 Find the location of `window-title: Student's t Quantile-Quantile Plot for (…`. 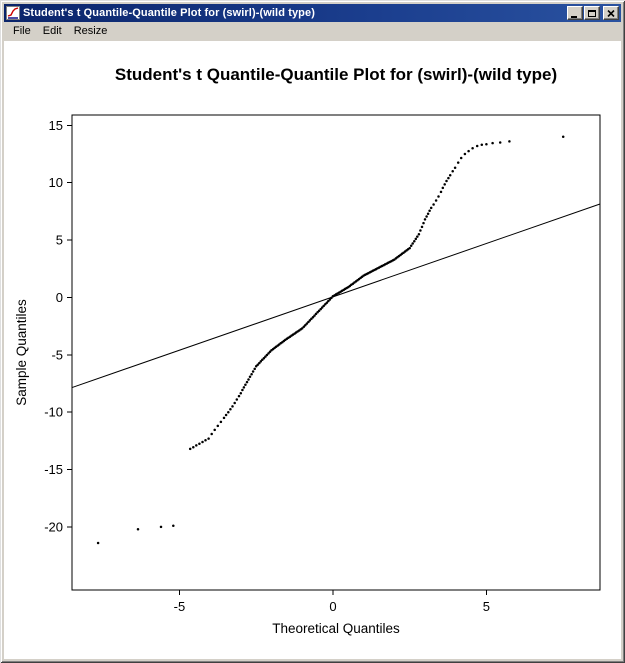

window-title: Student's t Quantile-Quantile Plot for (… is located at coordinates (169, 13).